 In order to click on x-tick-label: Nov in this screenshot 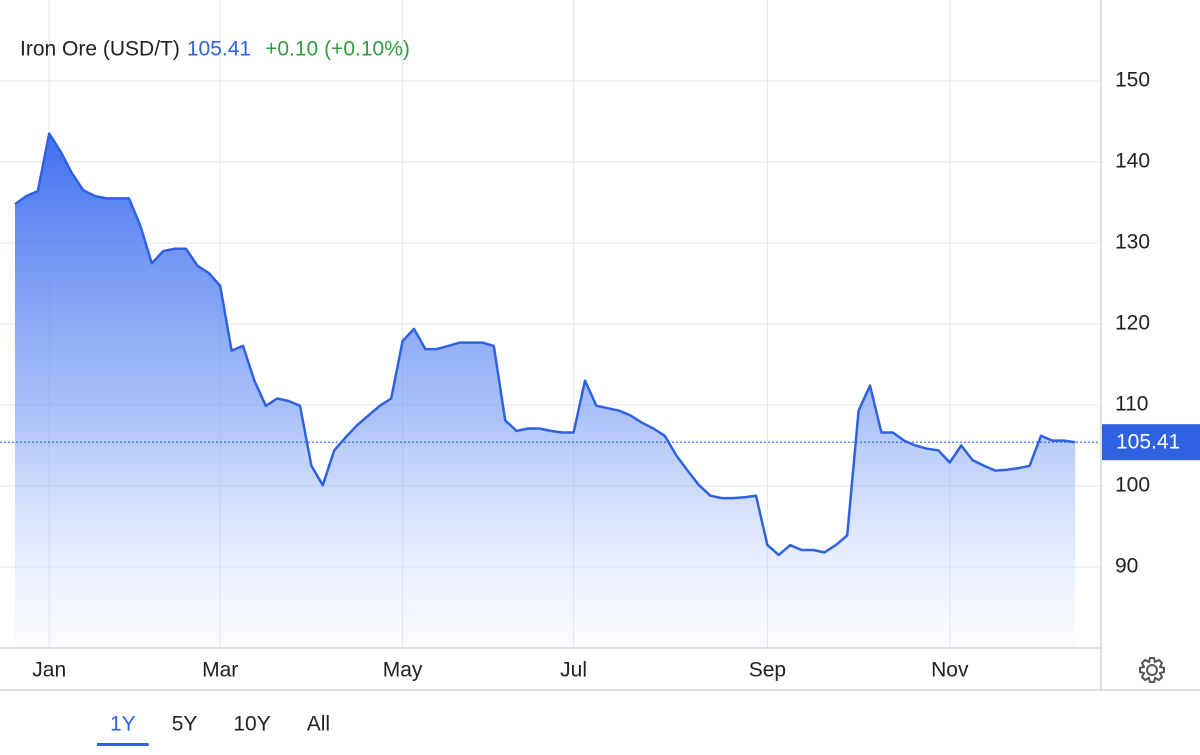, I will do `click(950, 670)`.